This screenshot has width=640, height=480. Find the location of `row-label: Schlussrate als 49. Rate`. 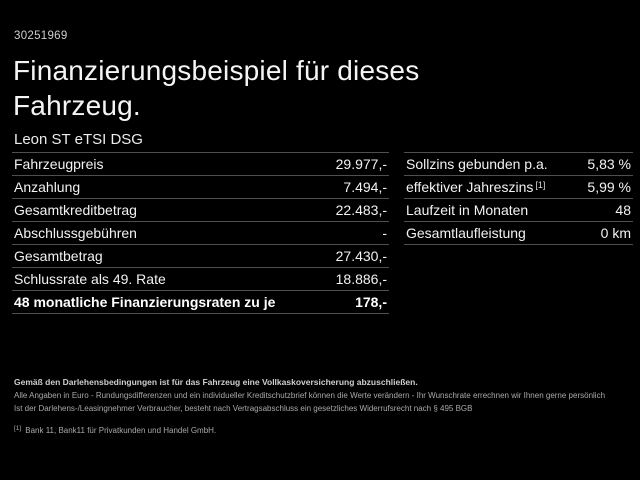

row-label: Schlussrate als 49. Rate is located at coordinates (90, 279).